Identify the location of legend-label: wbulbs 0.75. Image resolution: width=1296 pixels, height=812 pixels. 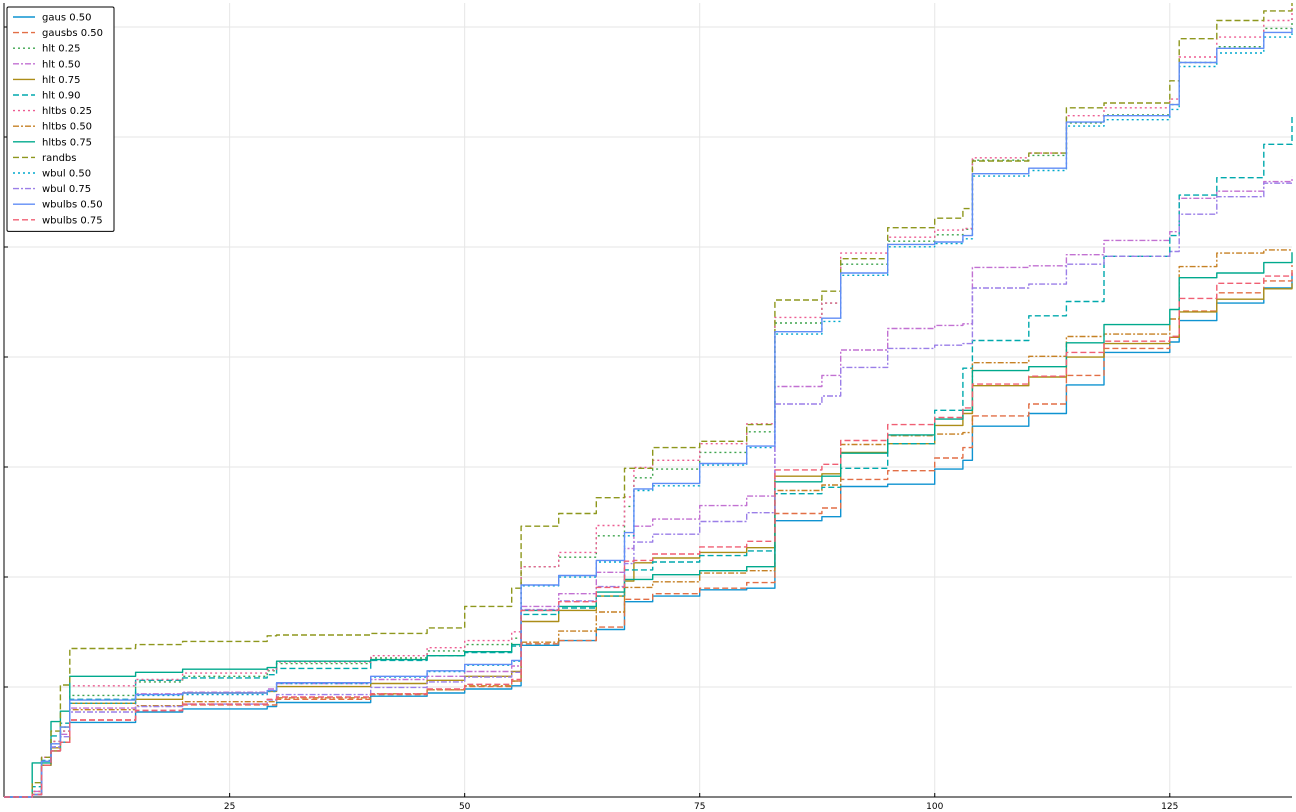
(72, 220).